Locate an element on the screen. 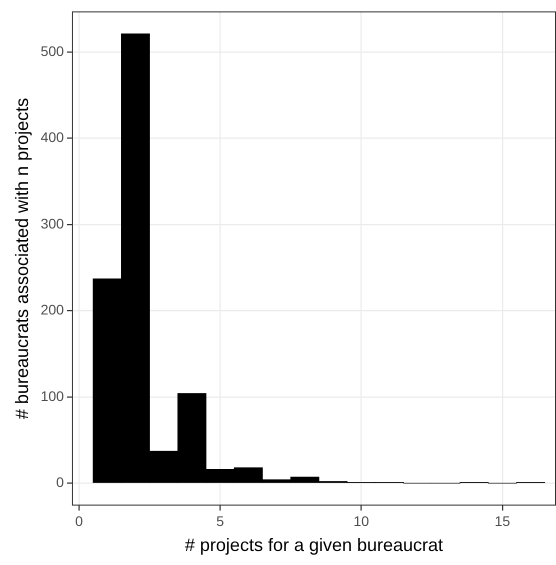 The height and width of the screenshot is (565, 556). y-axis-title: # bureaucrats associated with n projects is located at coordinates (22, 259).